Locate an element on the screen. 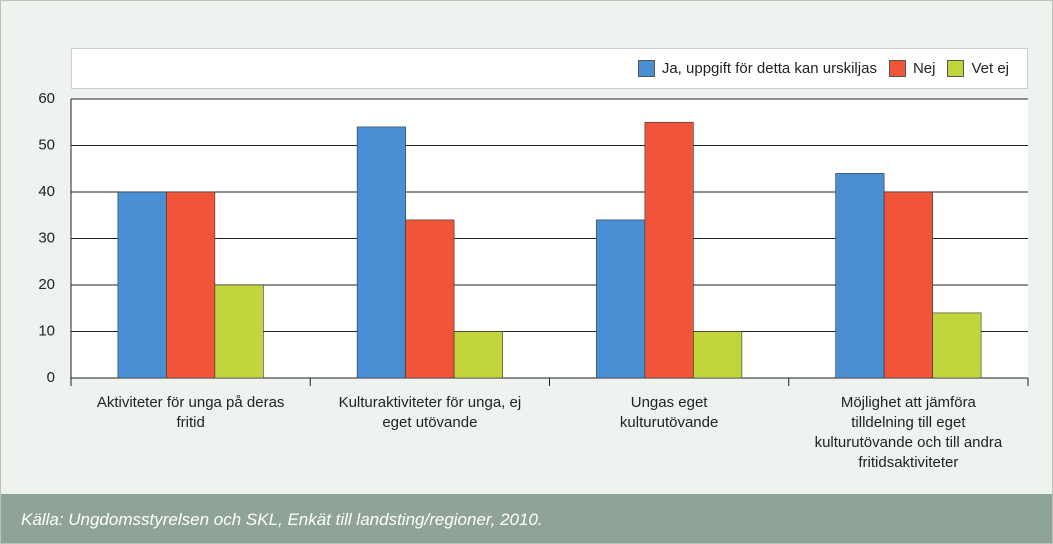 This screenshot has height=544, width=1053. legend-label: Nej is located at coordinates (924, 68).